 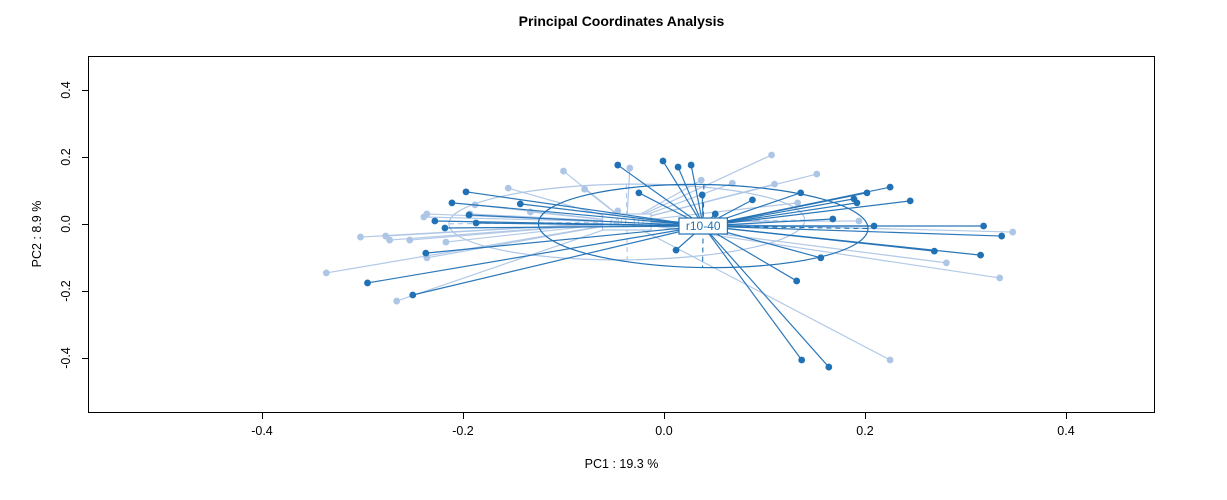 I want to click on y-tick-label: 0.2, so click(x=66, y=157).